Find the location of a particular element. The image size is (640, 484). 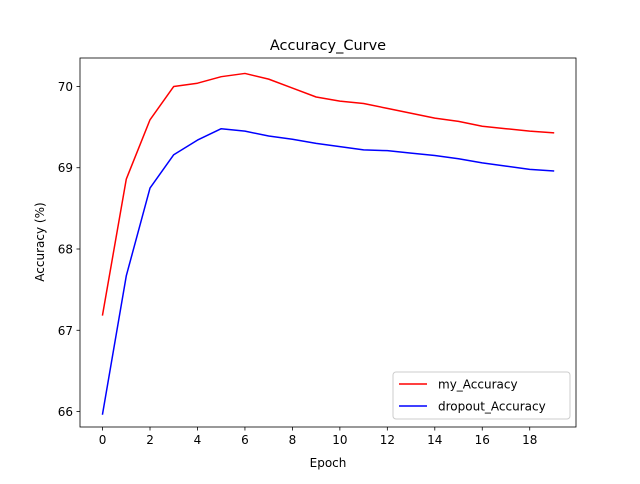

legend-box is located at coordinates (481, 395).